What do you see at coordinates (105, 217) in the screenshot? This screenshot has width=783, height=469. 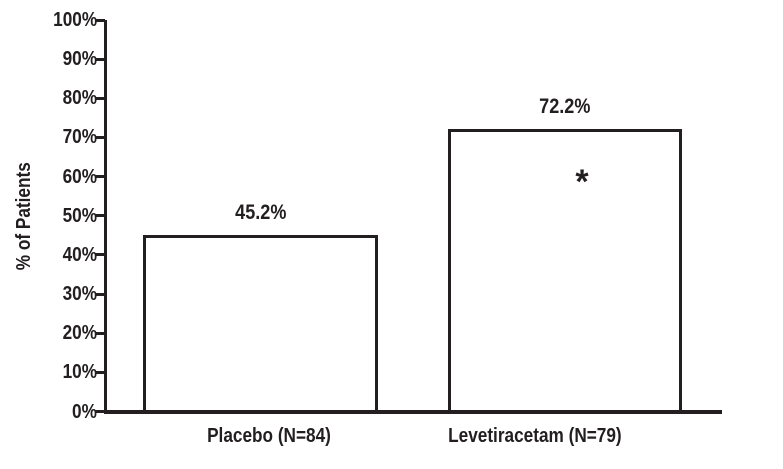 I see `y-axis-line` at bounding box center [105, 217].